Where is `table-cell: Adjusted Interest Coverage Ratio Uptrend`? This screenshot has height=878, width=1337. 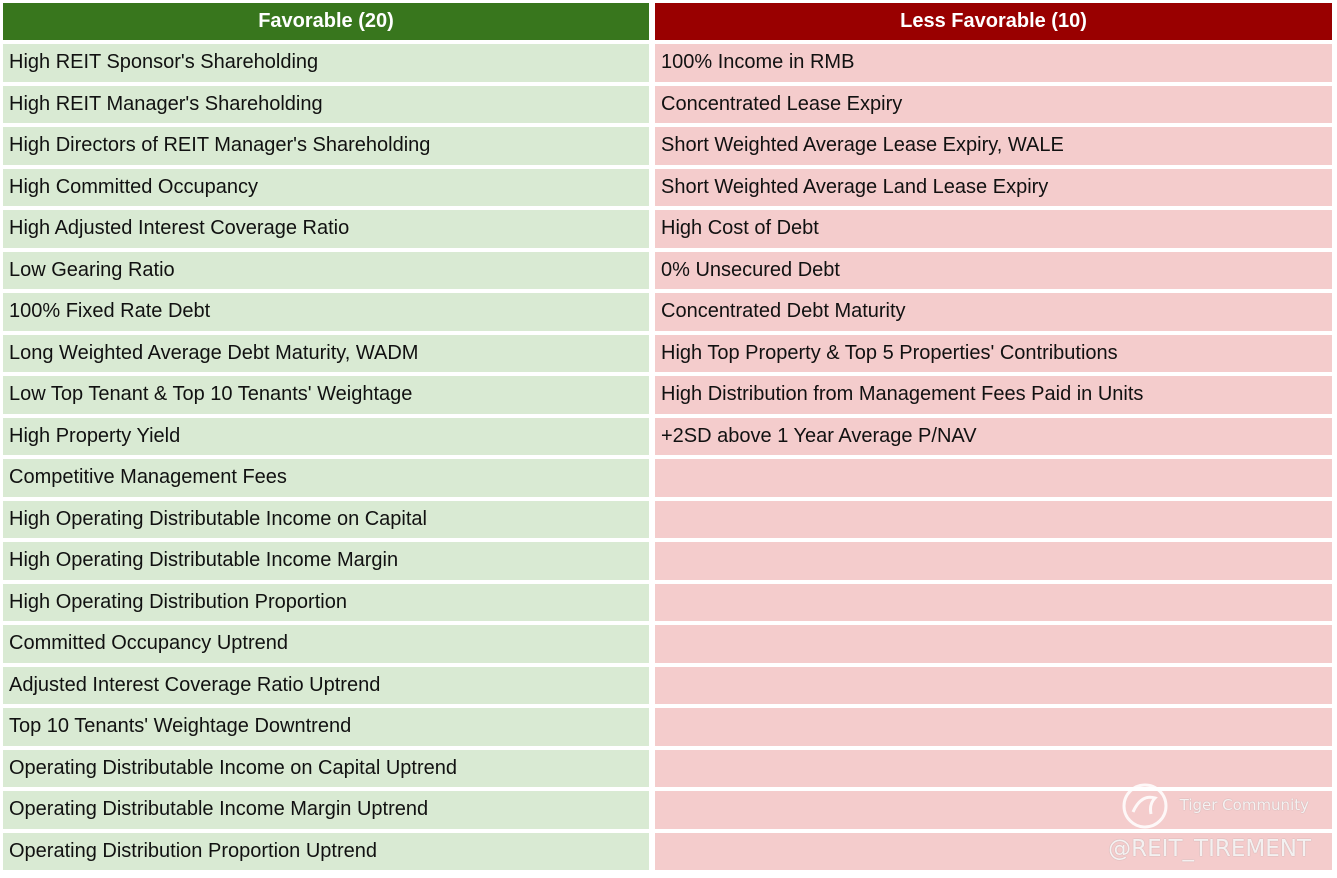
table-cell: Adjusted Interest Coverage Ratio Uptrend is located at coordinates (326, 685).